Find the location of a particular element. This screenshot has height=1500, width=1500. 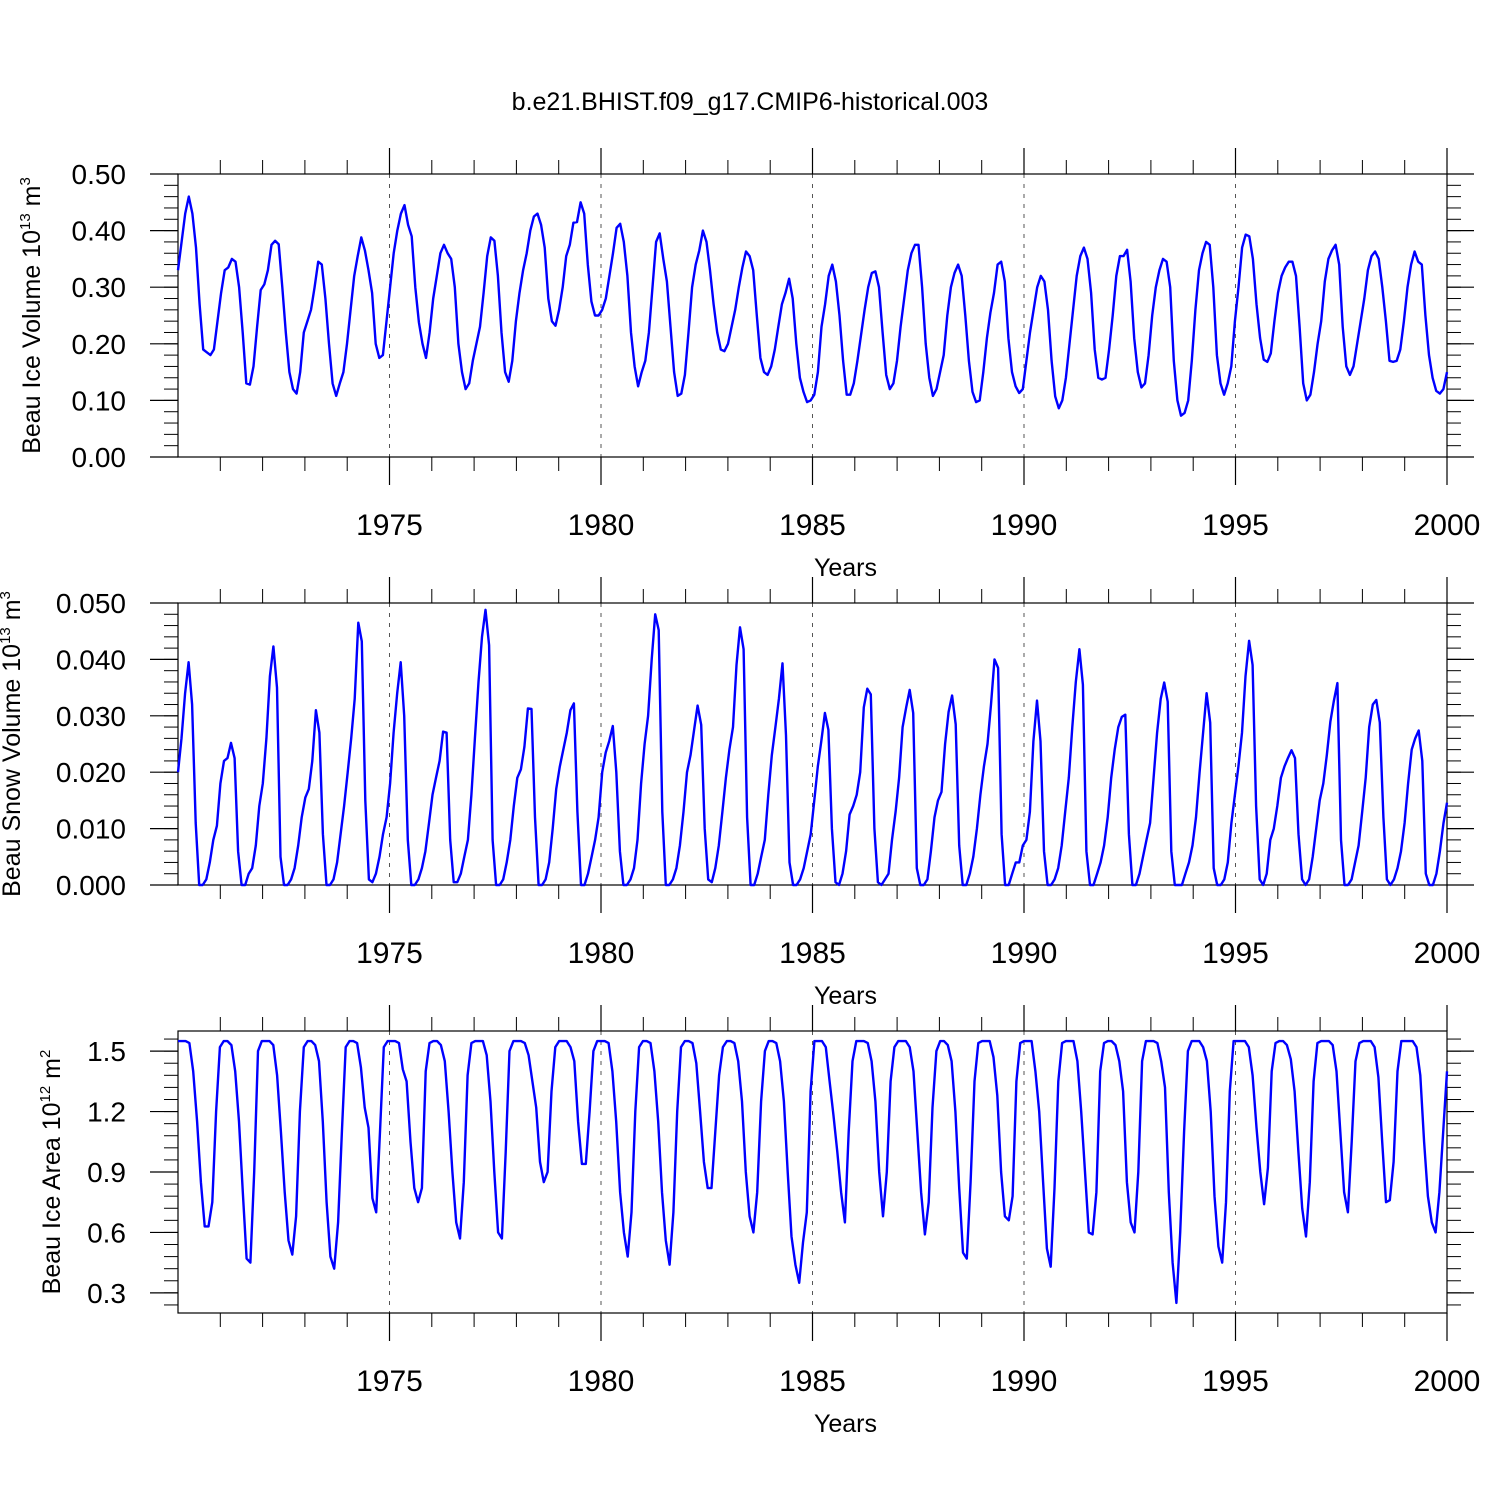

y-tick-label: 0.010 is located at coordinates (91, 829).